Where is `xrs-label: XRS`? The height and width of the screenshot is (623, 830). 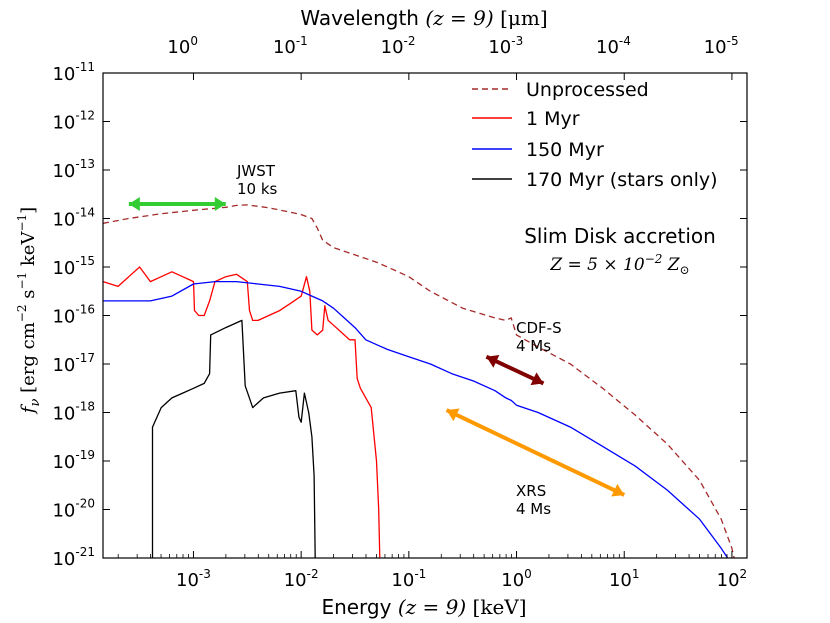
xrs-label: XRS is located at coordinates (531, 491).